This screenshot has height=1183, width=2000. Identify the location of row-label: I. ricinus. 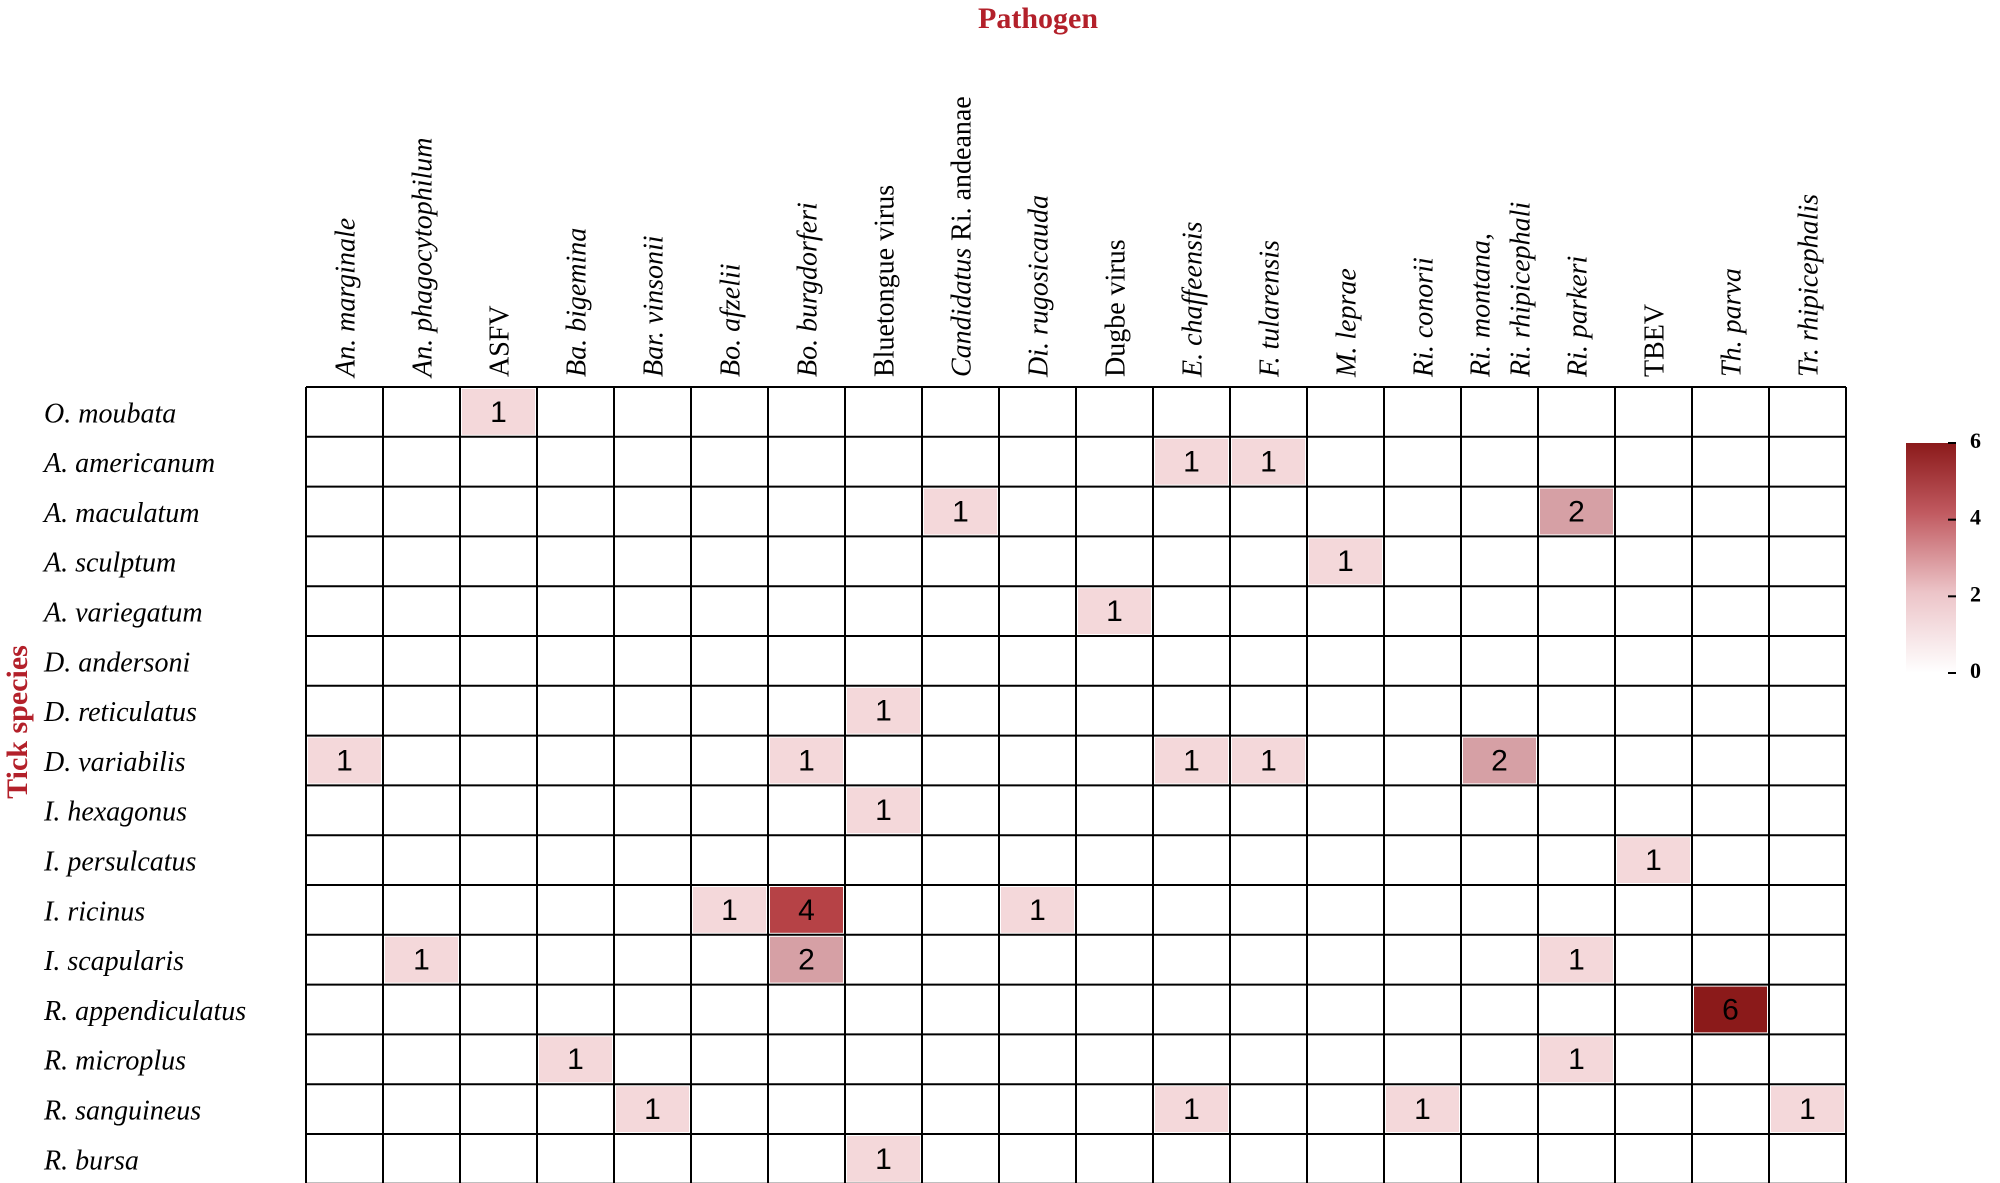
(94, 911).